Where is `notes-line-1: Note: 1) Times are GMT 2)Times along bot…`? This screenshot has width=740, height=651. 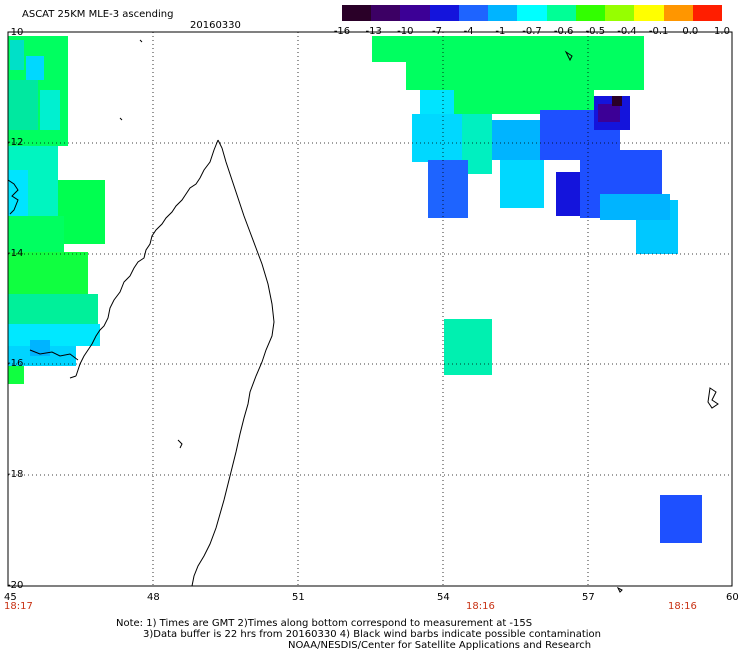 notes-line-1: Note: 1) Times are GMT 2)Times along bot… is located at coordinates (324, 623).